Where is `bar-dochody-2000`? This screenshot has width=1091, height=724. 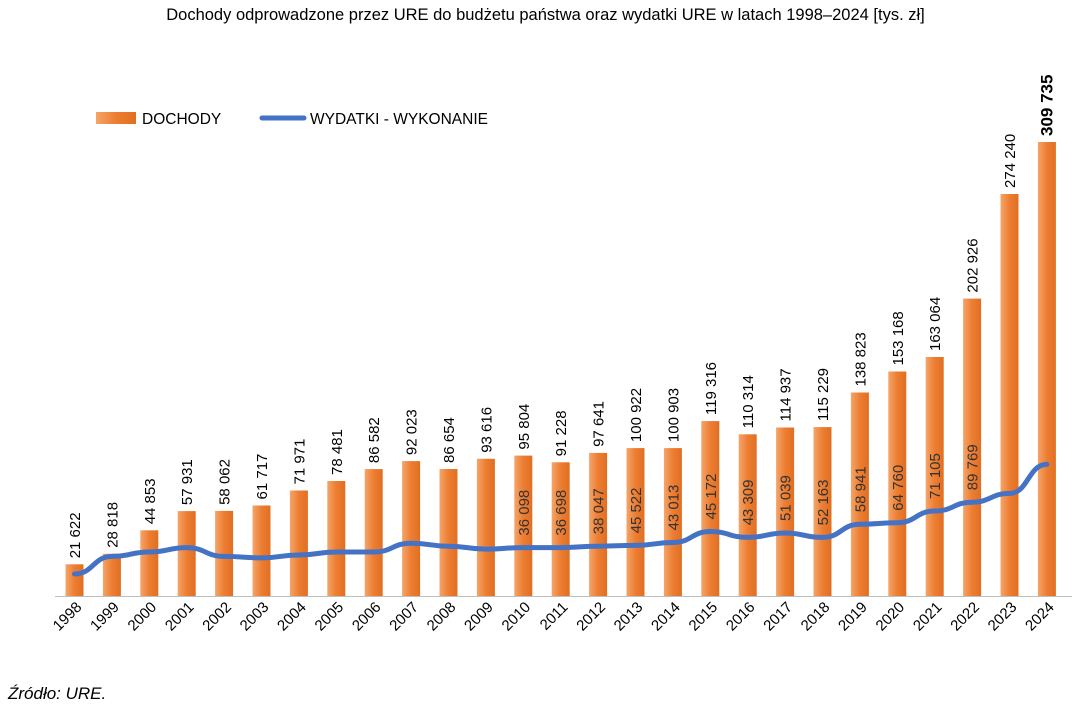 bar-dochody-2000 is located at coordinates (149, 563).